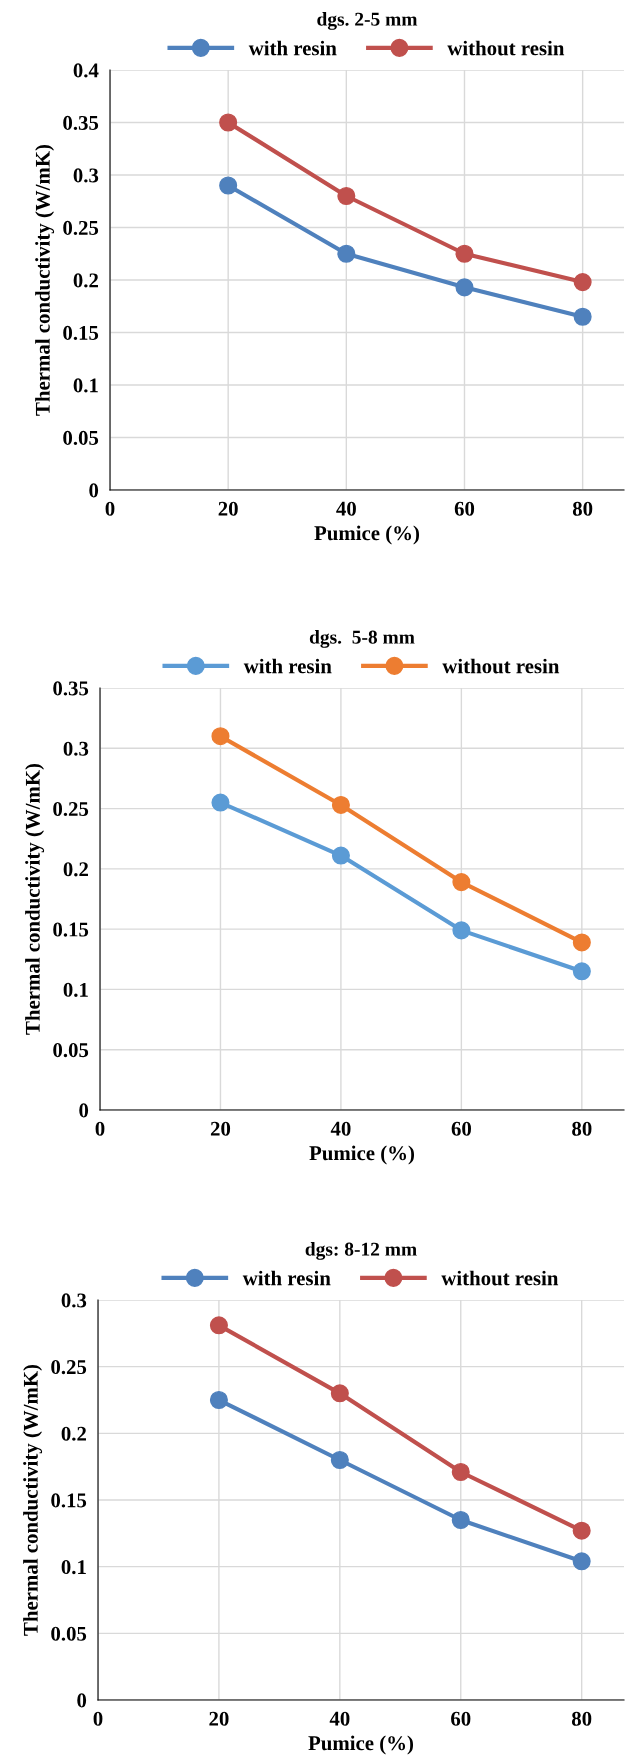  I want to click on chart-title: dgs: 8-12 mm, so click(361, 1251).